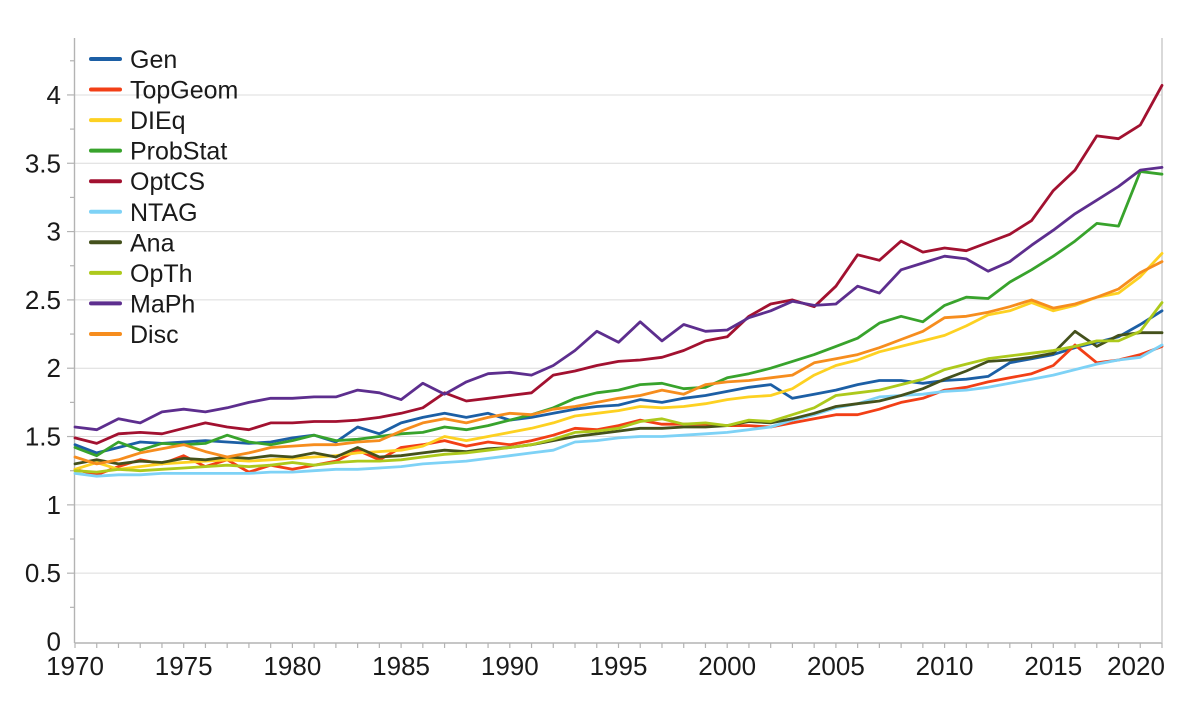 This screenshot has width=1200, height=706. What do you see at coordinates (401, 666) in the screenshot?
I see `x-tick-label: 1985` at bounding box center [401, 666].